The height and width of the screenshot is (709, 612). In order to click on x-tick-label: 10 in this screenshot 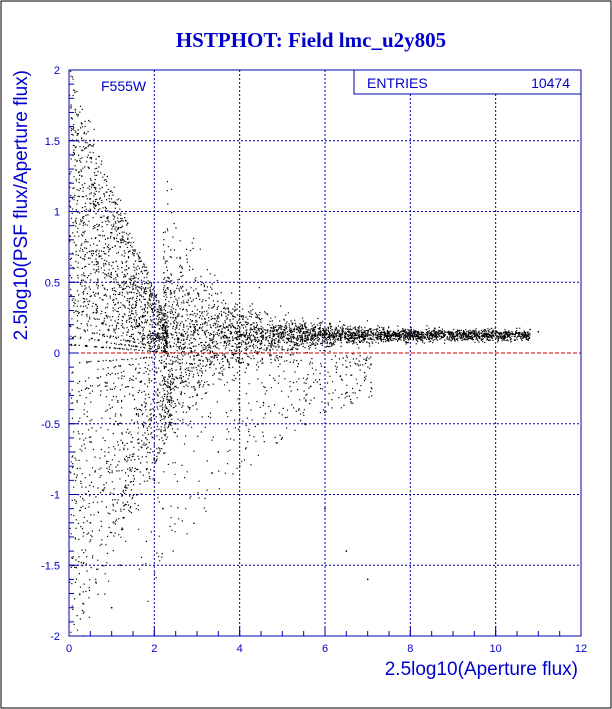, I will do `click(496, 649)`.